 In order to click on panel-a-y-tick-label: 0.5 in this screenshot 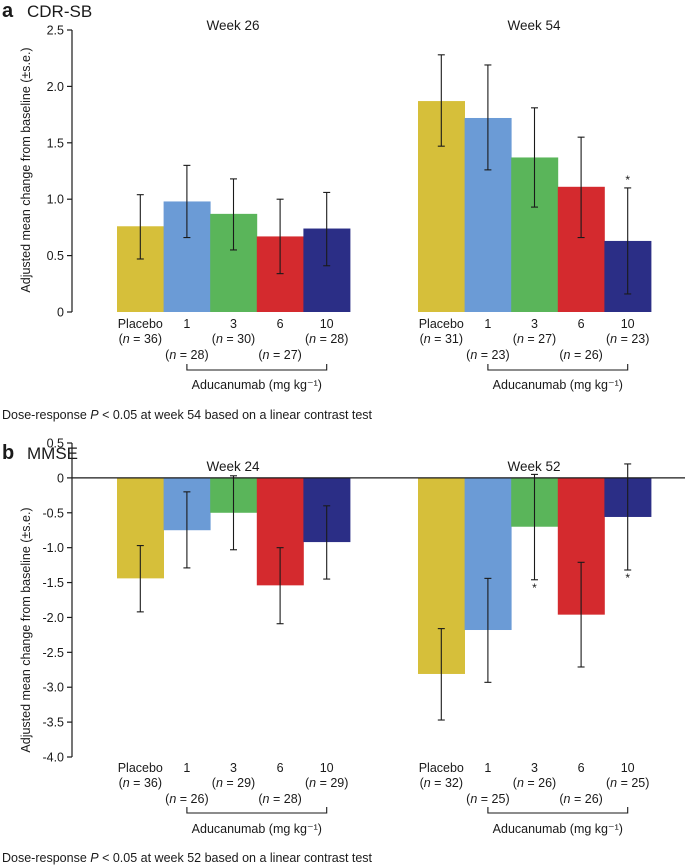, I will do `click(55, 256)`.